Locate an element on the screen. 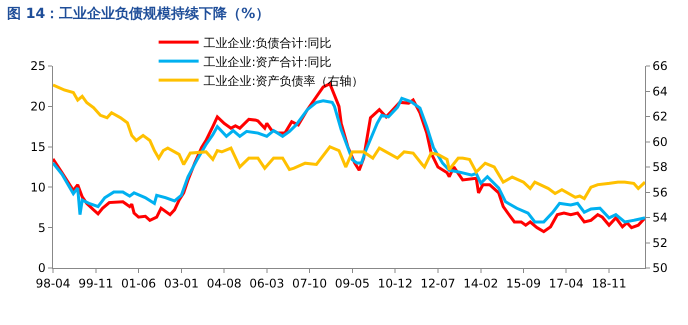 Image resolution: width=688 pixels, height=325 pixels. y-tick-label: 20 is located at coordinates (38, 107).